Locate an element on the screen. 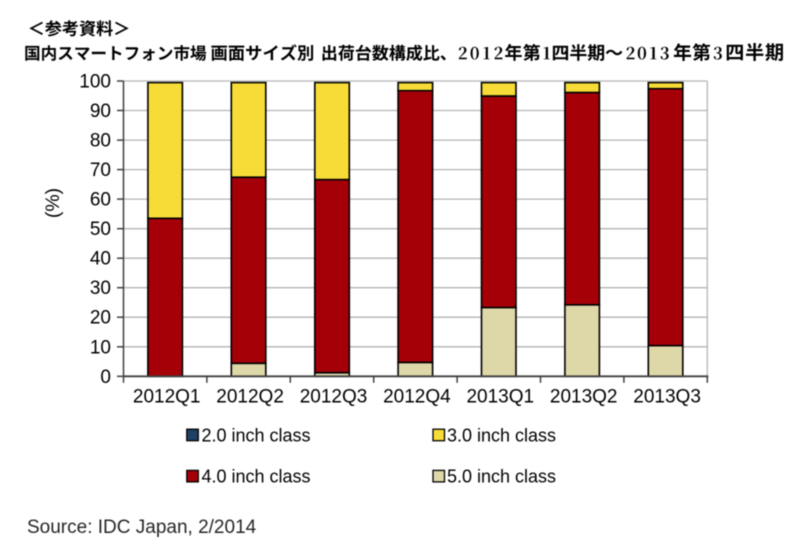 The image size is (800, 560). svg-text: 70 is located at coordinates (100, 170).